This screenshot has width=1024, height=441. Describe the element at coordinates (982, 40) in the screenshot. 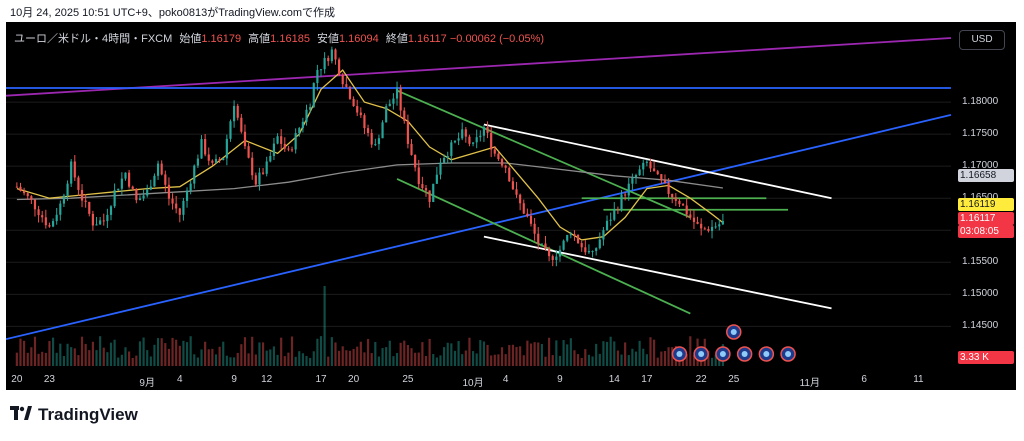

I see `currency-button: USD` at that location.